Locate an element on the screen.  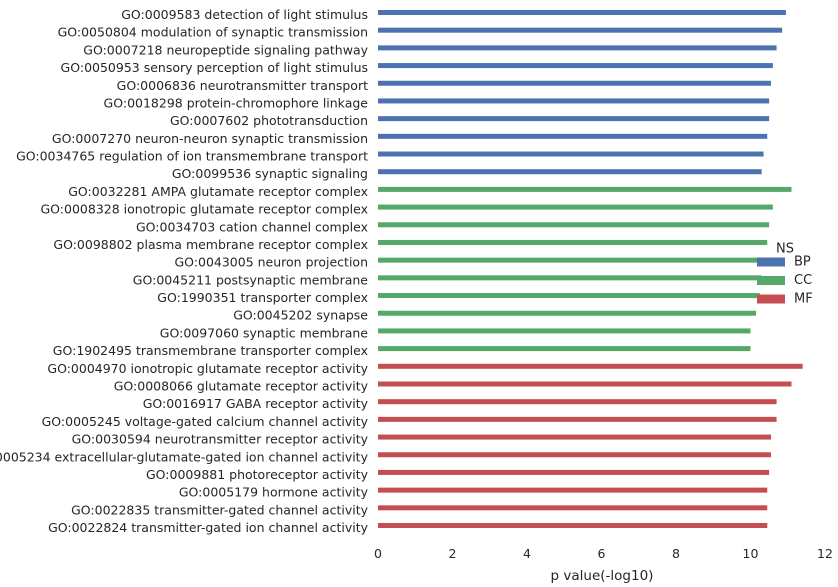
legend-swatch-mf is located at coordinates (771, 299).